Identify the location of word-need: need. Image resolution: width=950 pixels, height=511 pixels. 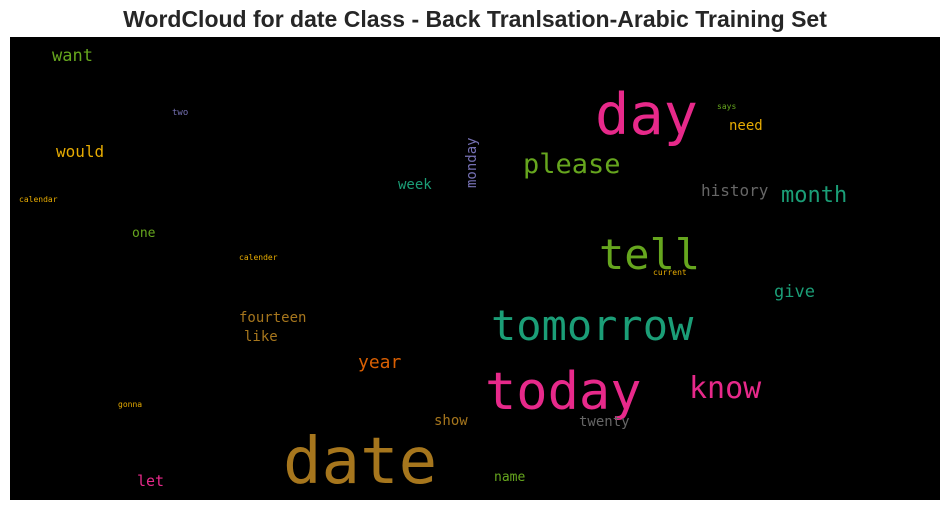
(746, 126).